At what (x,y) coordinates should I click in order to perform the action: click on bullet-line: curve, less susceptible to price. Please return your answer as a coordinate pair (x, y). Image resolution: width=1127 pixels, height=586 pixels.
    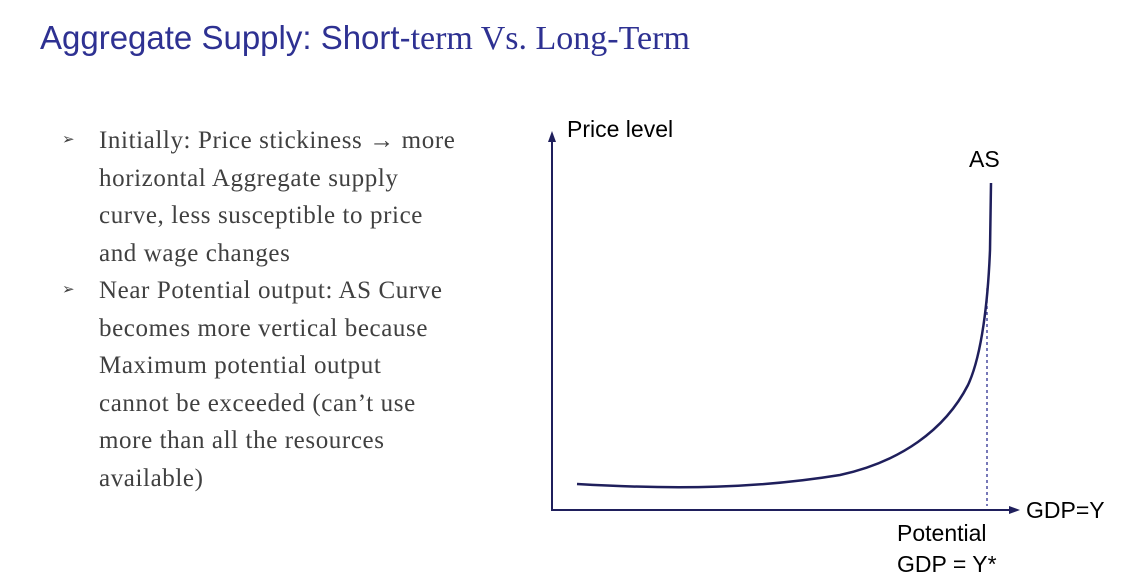
    Looking at the image, I should click on (261, 215).